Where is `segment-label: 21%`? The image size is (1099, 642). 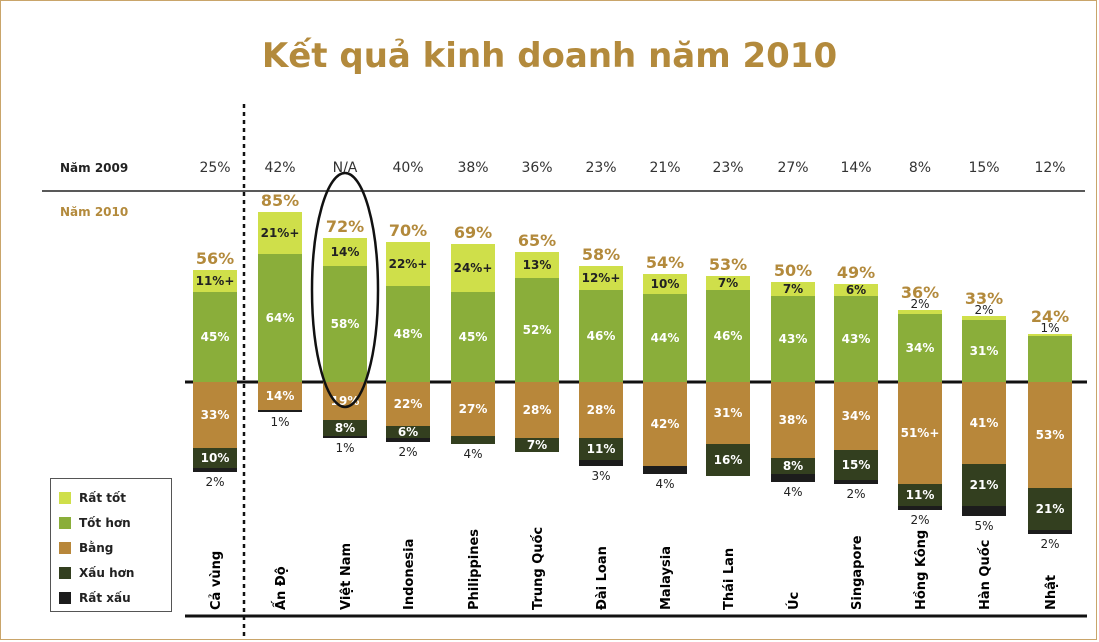 segment-label: 21% is located at coordinates (1050, 509).